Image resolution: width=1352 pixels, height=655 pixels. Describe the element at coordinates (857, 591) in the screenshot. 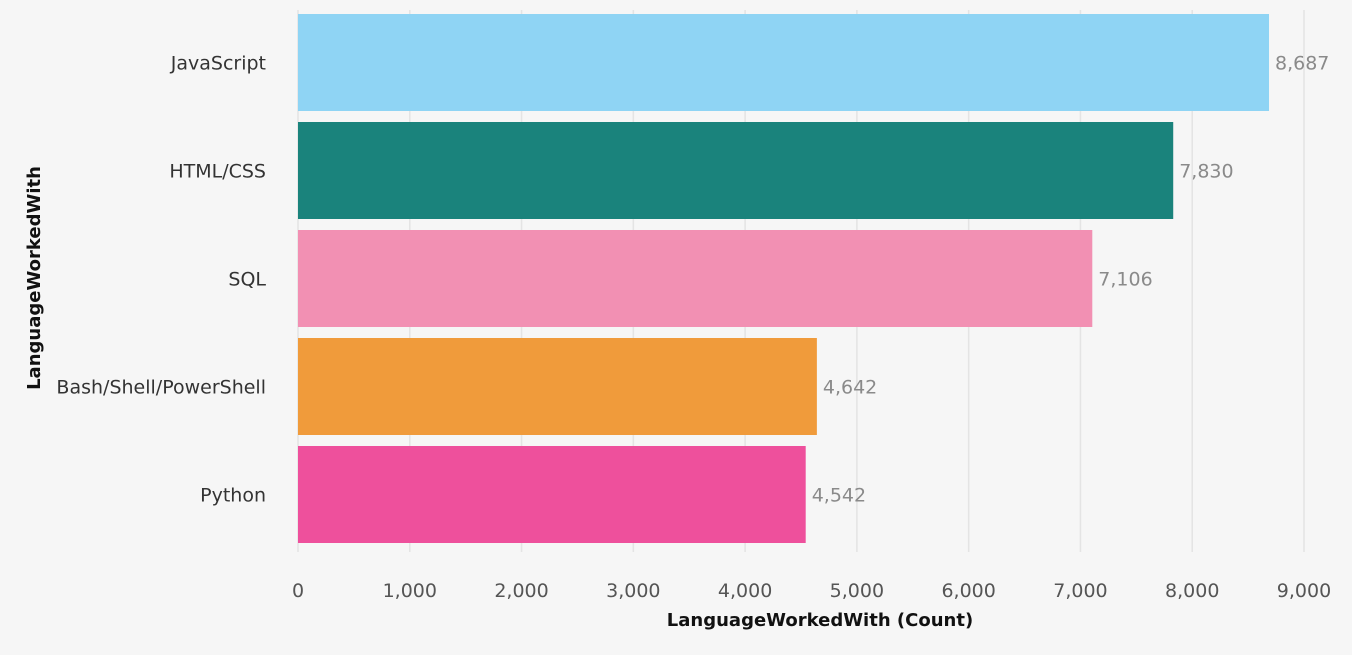

I see `x-tick-label: 5,000` at that location.